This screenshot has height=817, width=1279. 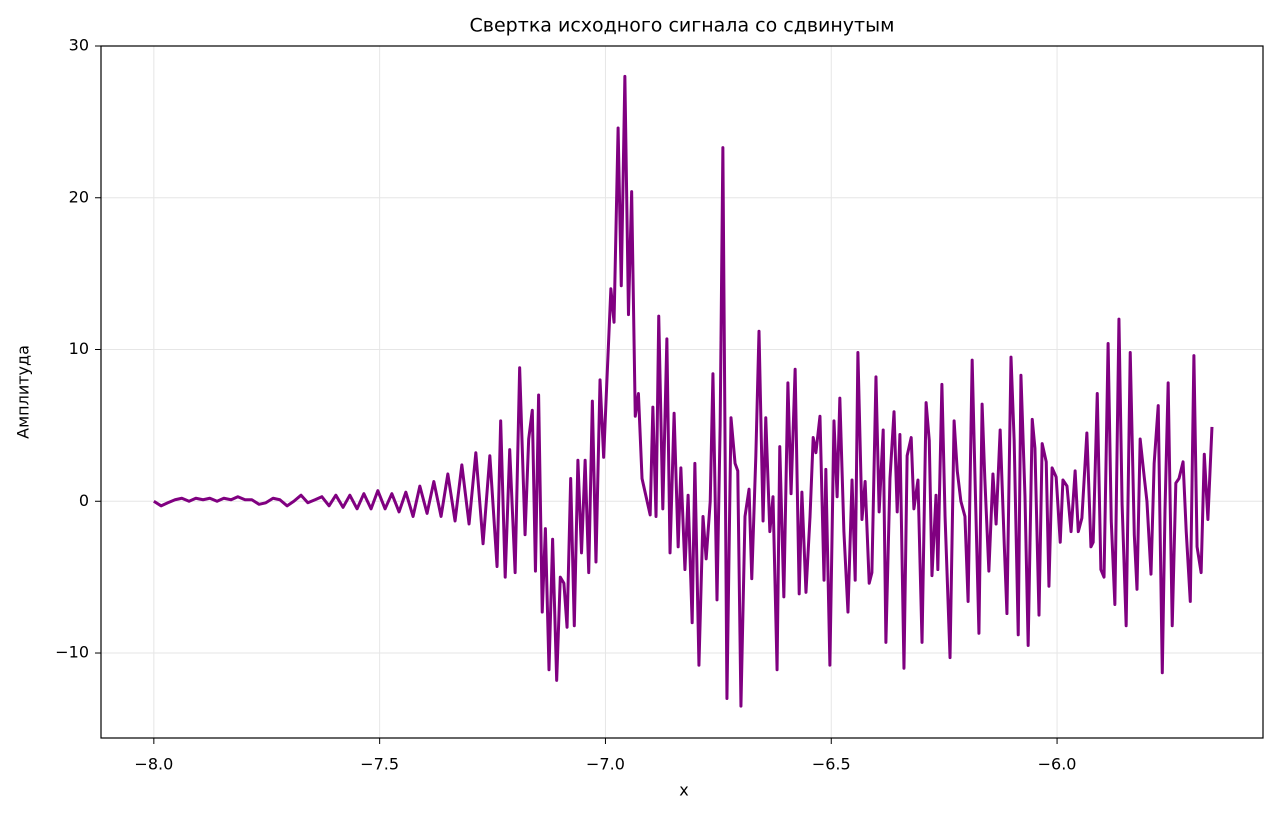 I want to click on x-tick-label: −6.0, so click(x=1057, y=764).